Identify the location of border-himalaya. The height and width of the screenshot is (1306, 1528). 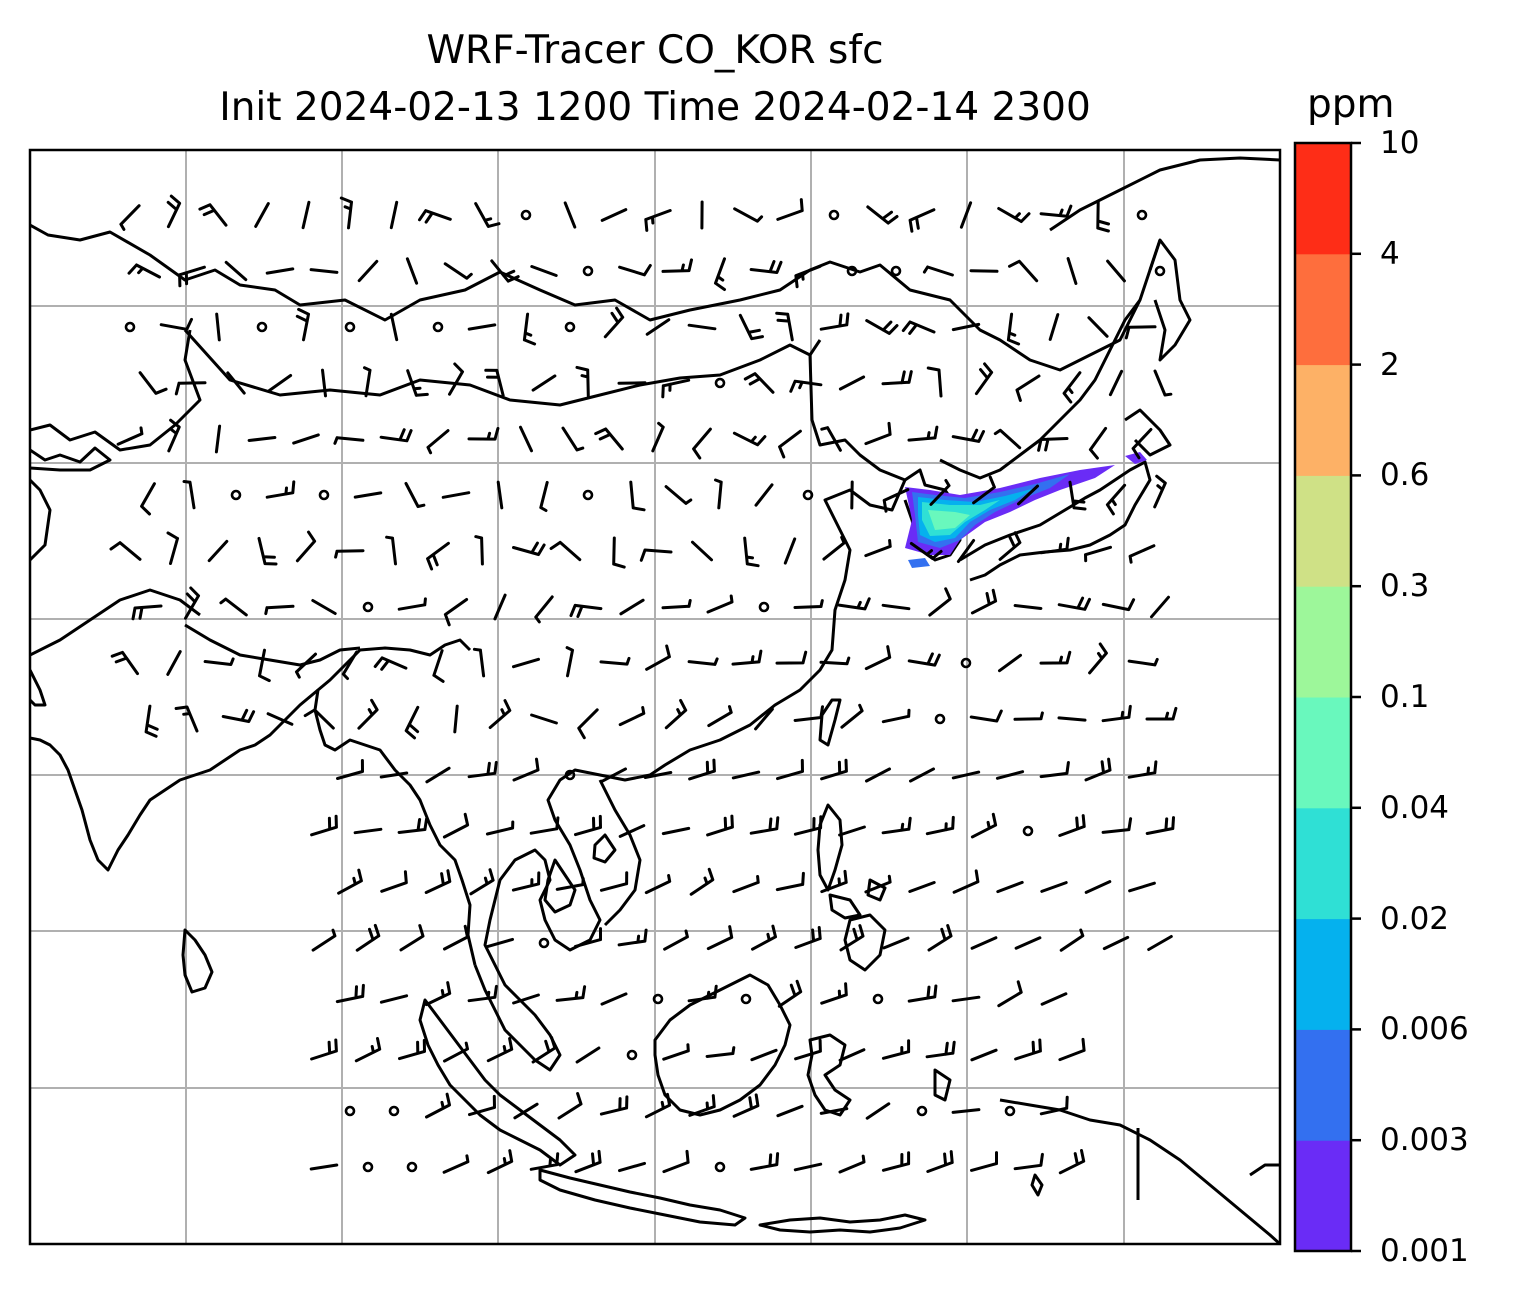
(195, 627).